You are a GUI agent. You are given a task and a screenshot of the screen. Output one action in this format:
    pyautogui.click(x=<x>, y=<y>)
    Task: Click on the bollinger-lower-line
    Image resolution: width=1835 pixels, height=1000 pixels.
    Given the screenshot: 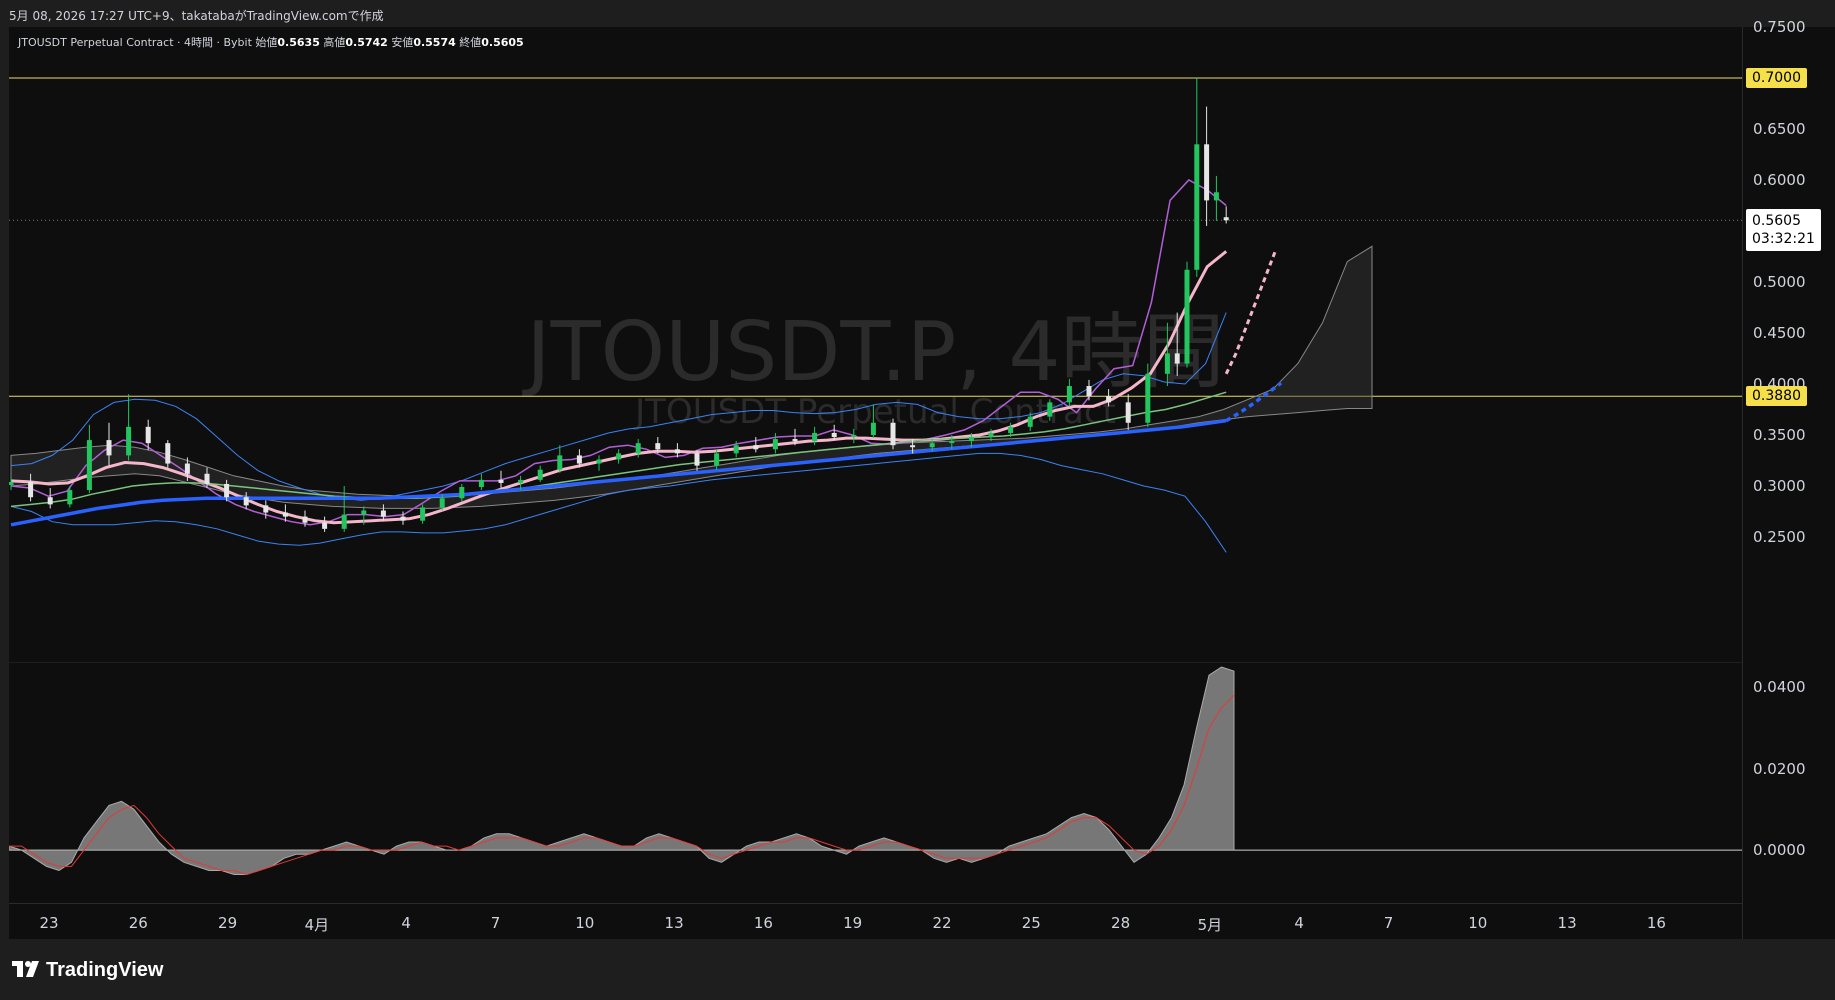 What is the action you would take?
    pyautogui.click(x=618, y=502)
    